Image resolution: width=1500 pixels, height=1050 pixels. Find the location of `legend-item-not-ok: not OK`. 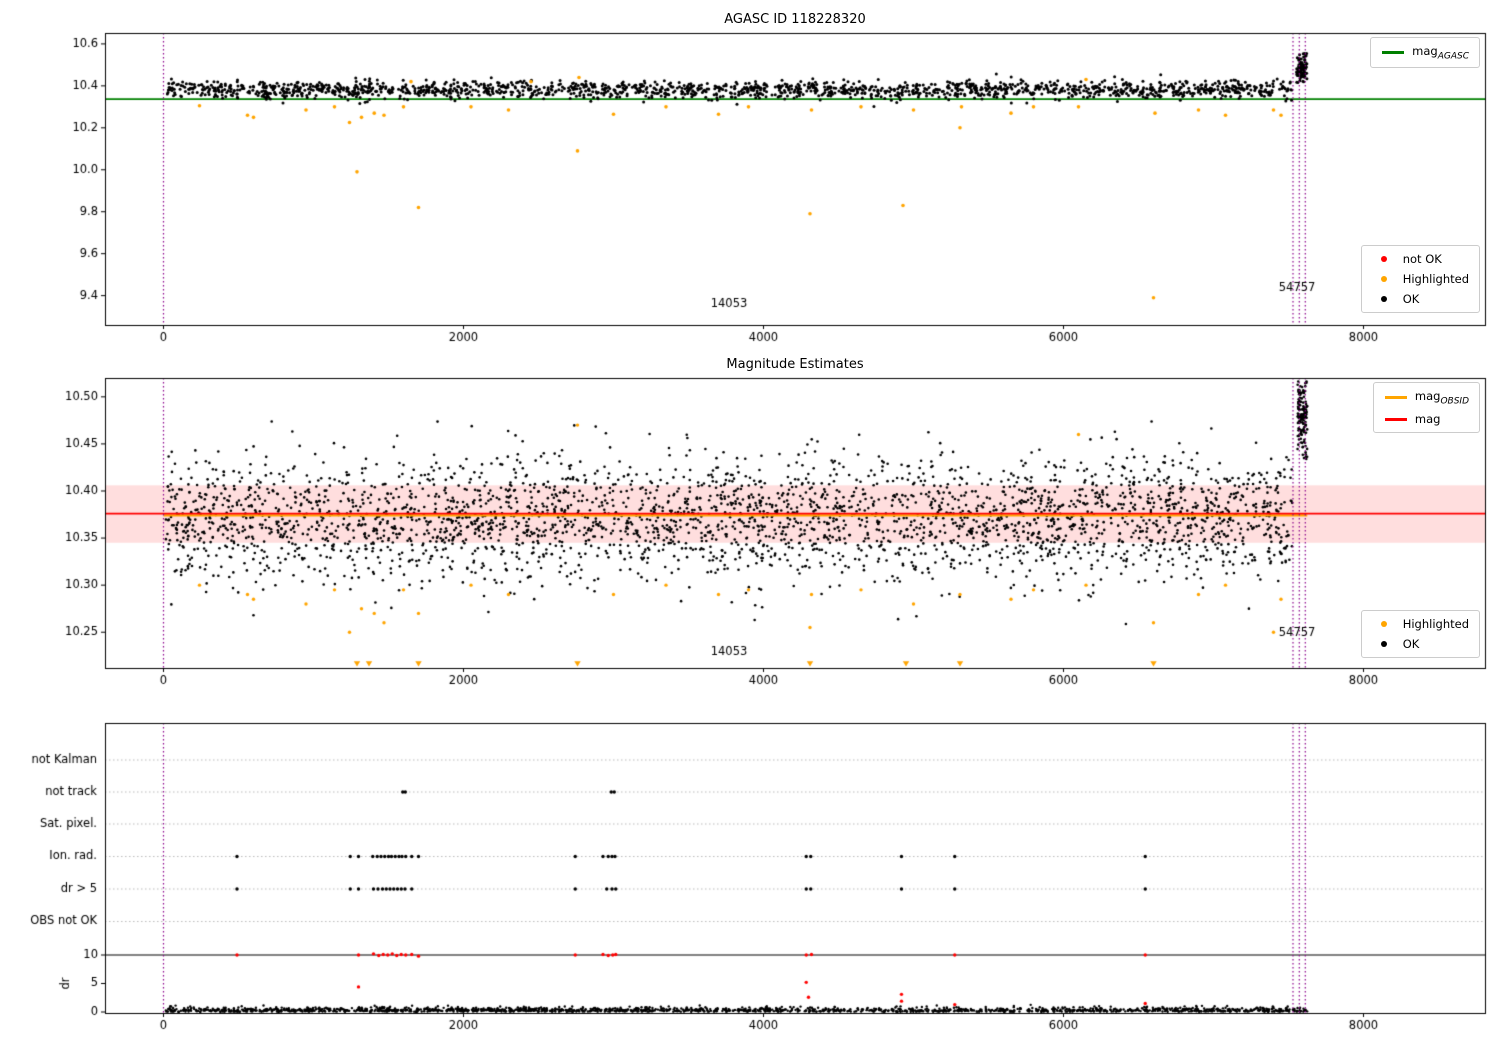

legend-item-not-ok: not OK is located at coordinates (1420, 259).